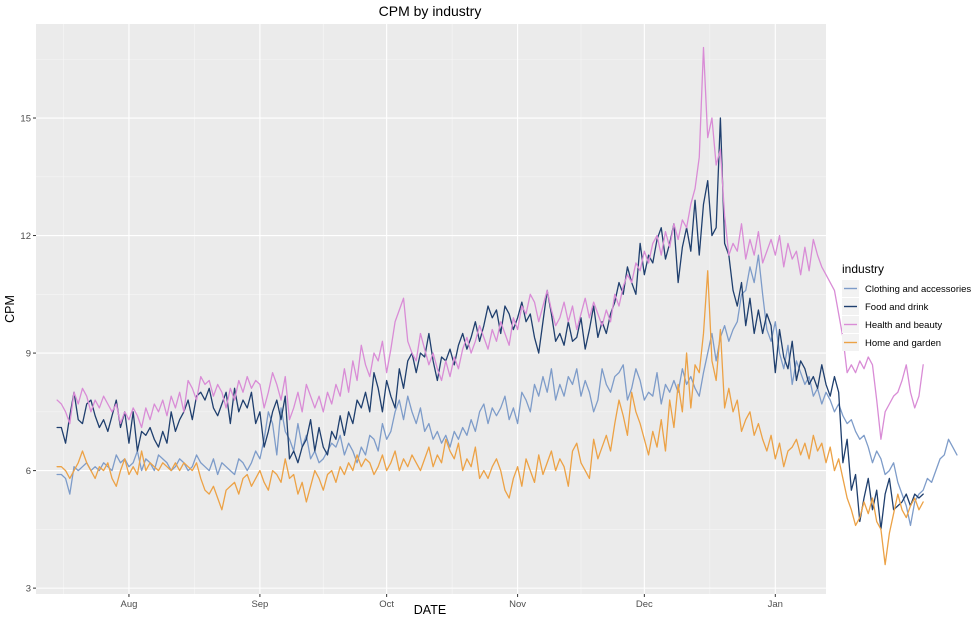 The image size is (980, 623). What do you see at coordinates (517, 604) in the screenshot?
I see `x-tick-label: Nov` at bounding box center [517, 604].